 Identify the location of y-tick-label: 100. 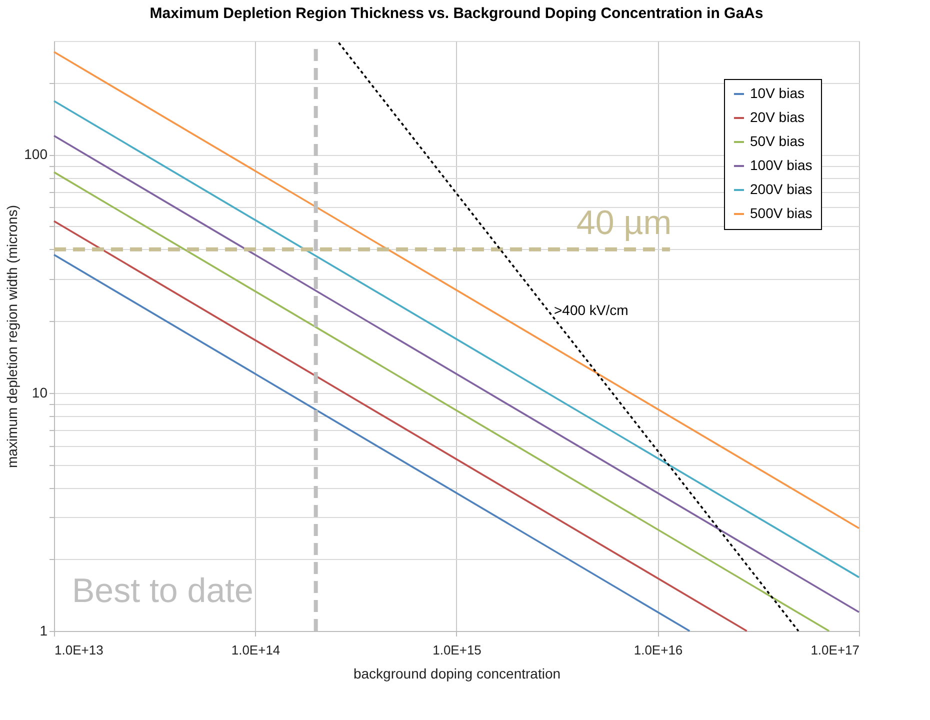
(36, 154).